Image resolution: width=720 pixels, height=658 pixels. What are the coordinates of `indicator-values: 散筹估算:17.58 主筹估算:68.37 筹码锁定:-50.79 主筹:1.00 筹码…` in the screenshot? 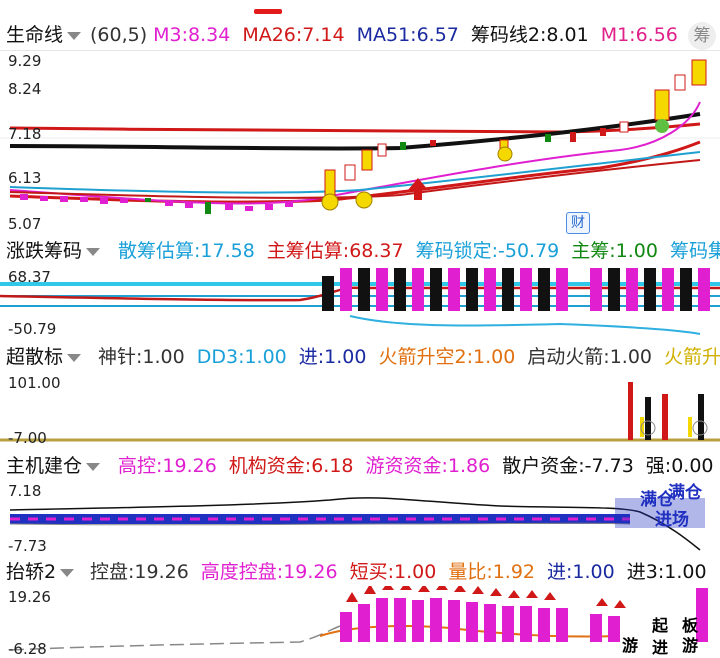 It's located at (419, 251).